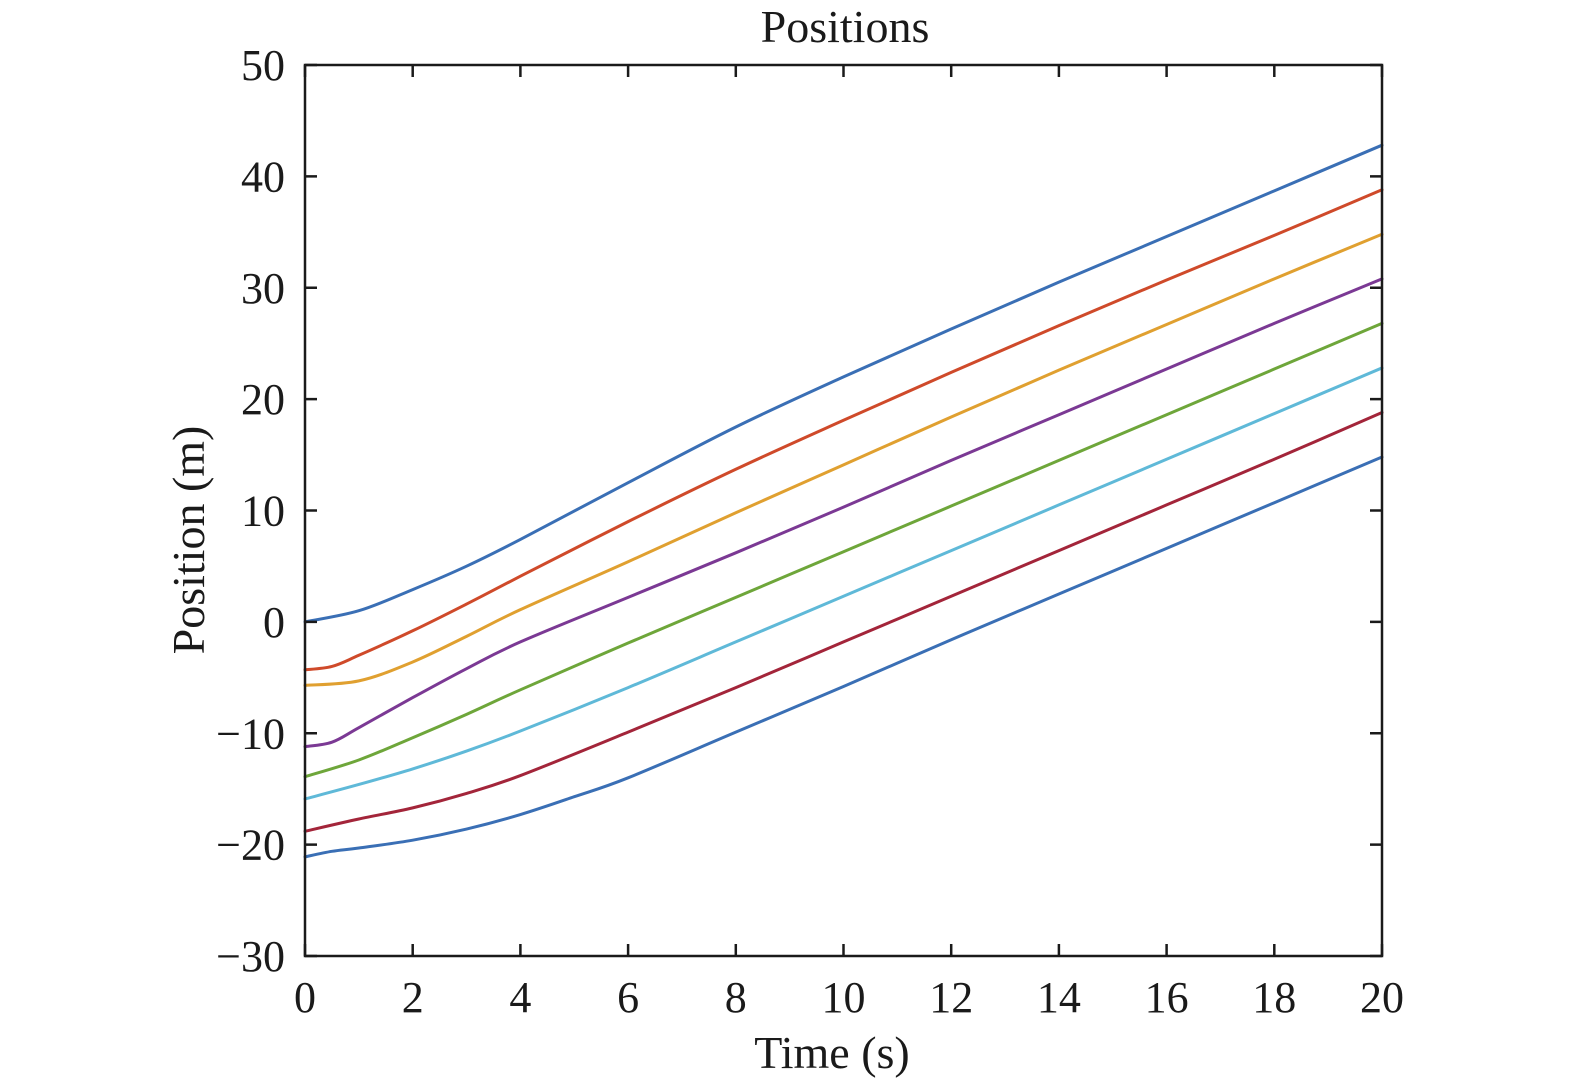 Image resolution: width=1575 pixels, height=1090 pixels. Describe the element at coordinates (263, 65) in the screenshot. I see `y-tick-label: 50` at that location.